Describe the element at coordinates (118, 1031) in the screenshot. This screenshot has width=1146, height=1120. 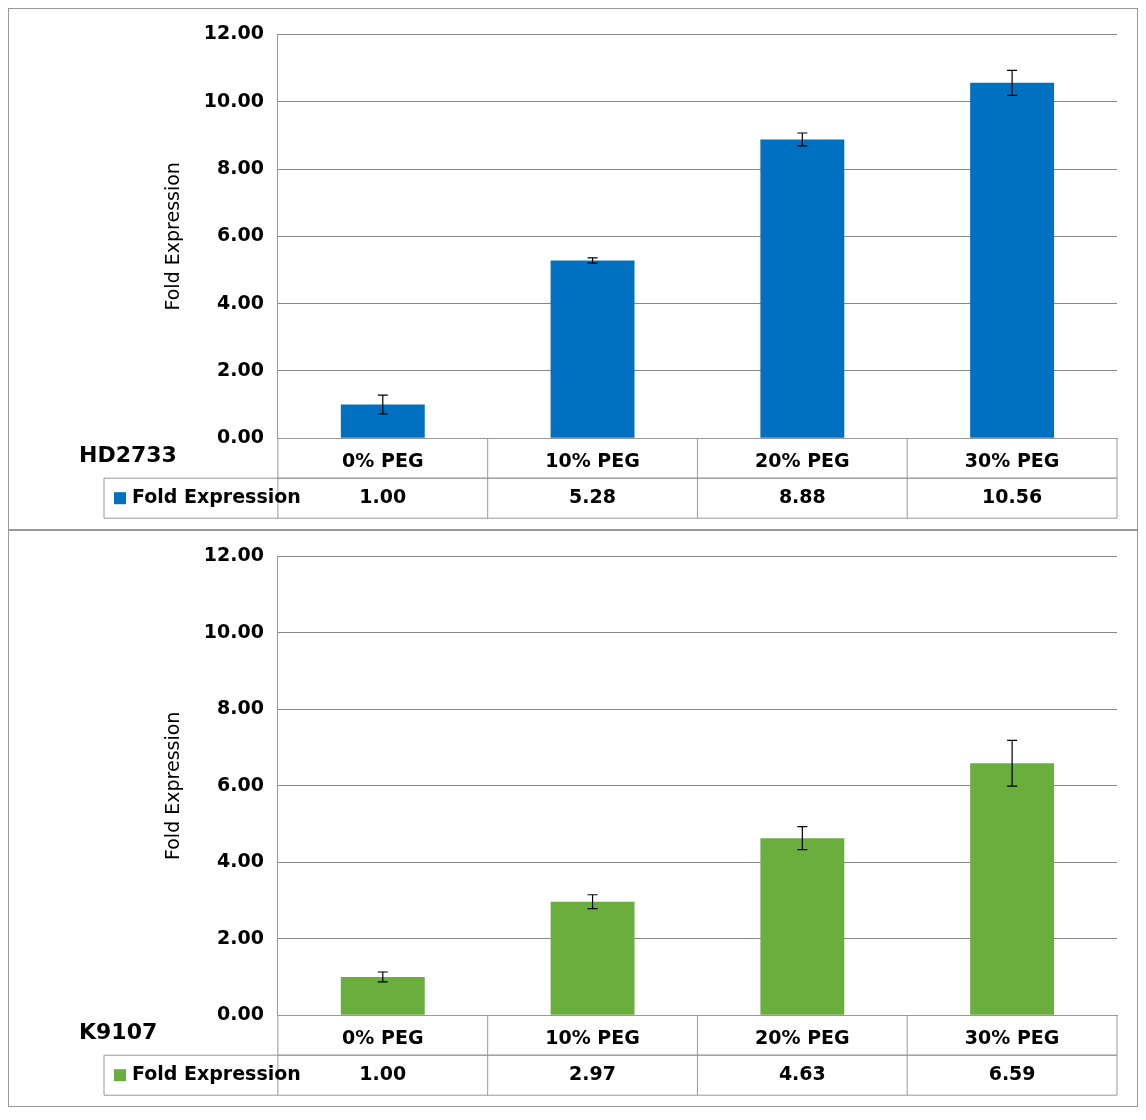
I see `text: K9107` at that location.